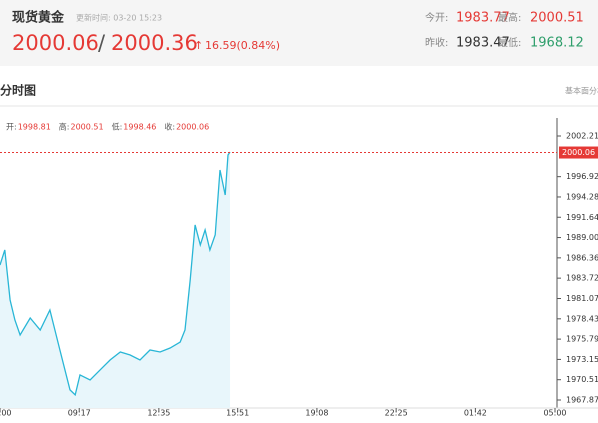  I want to click on price: 2000.06, so click(55, 43).